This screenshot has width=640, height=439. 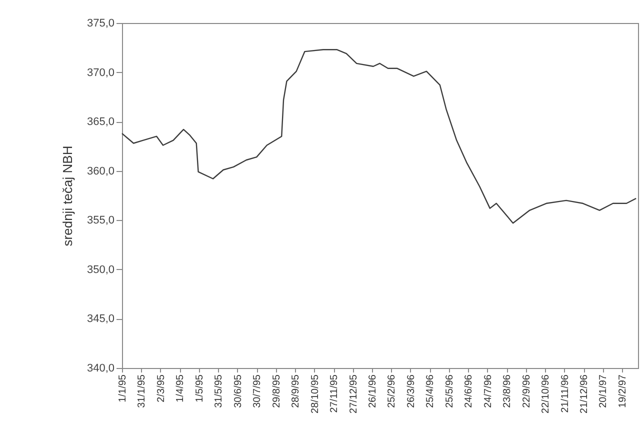 What do you see at coordinates (411, 391) in the screenshot?
I see `x-tick-label: 26/3/96` at bounding box center [411, 391].